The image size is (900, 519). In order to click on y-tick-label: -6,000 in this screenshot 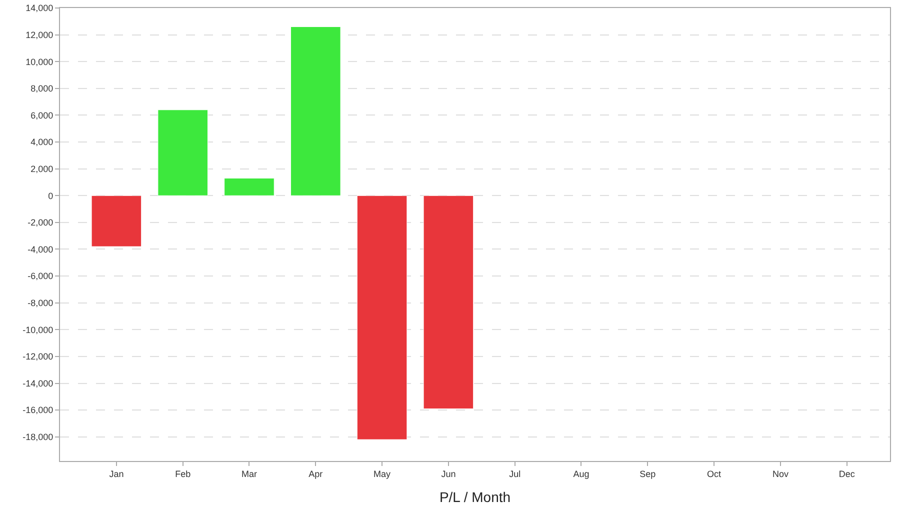, I will do `click(41, 276)`.